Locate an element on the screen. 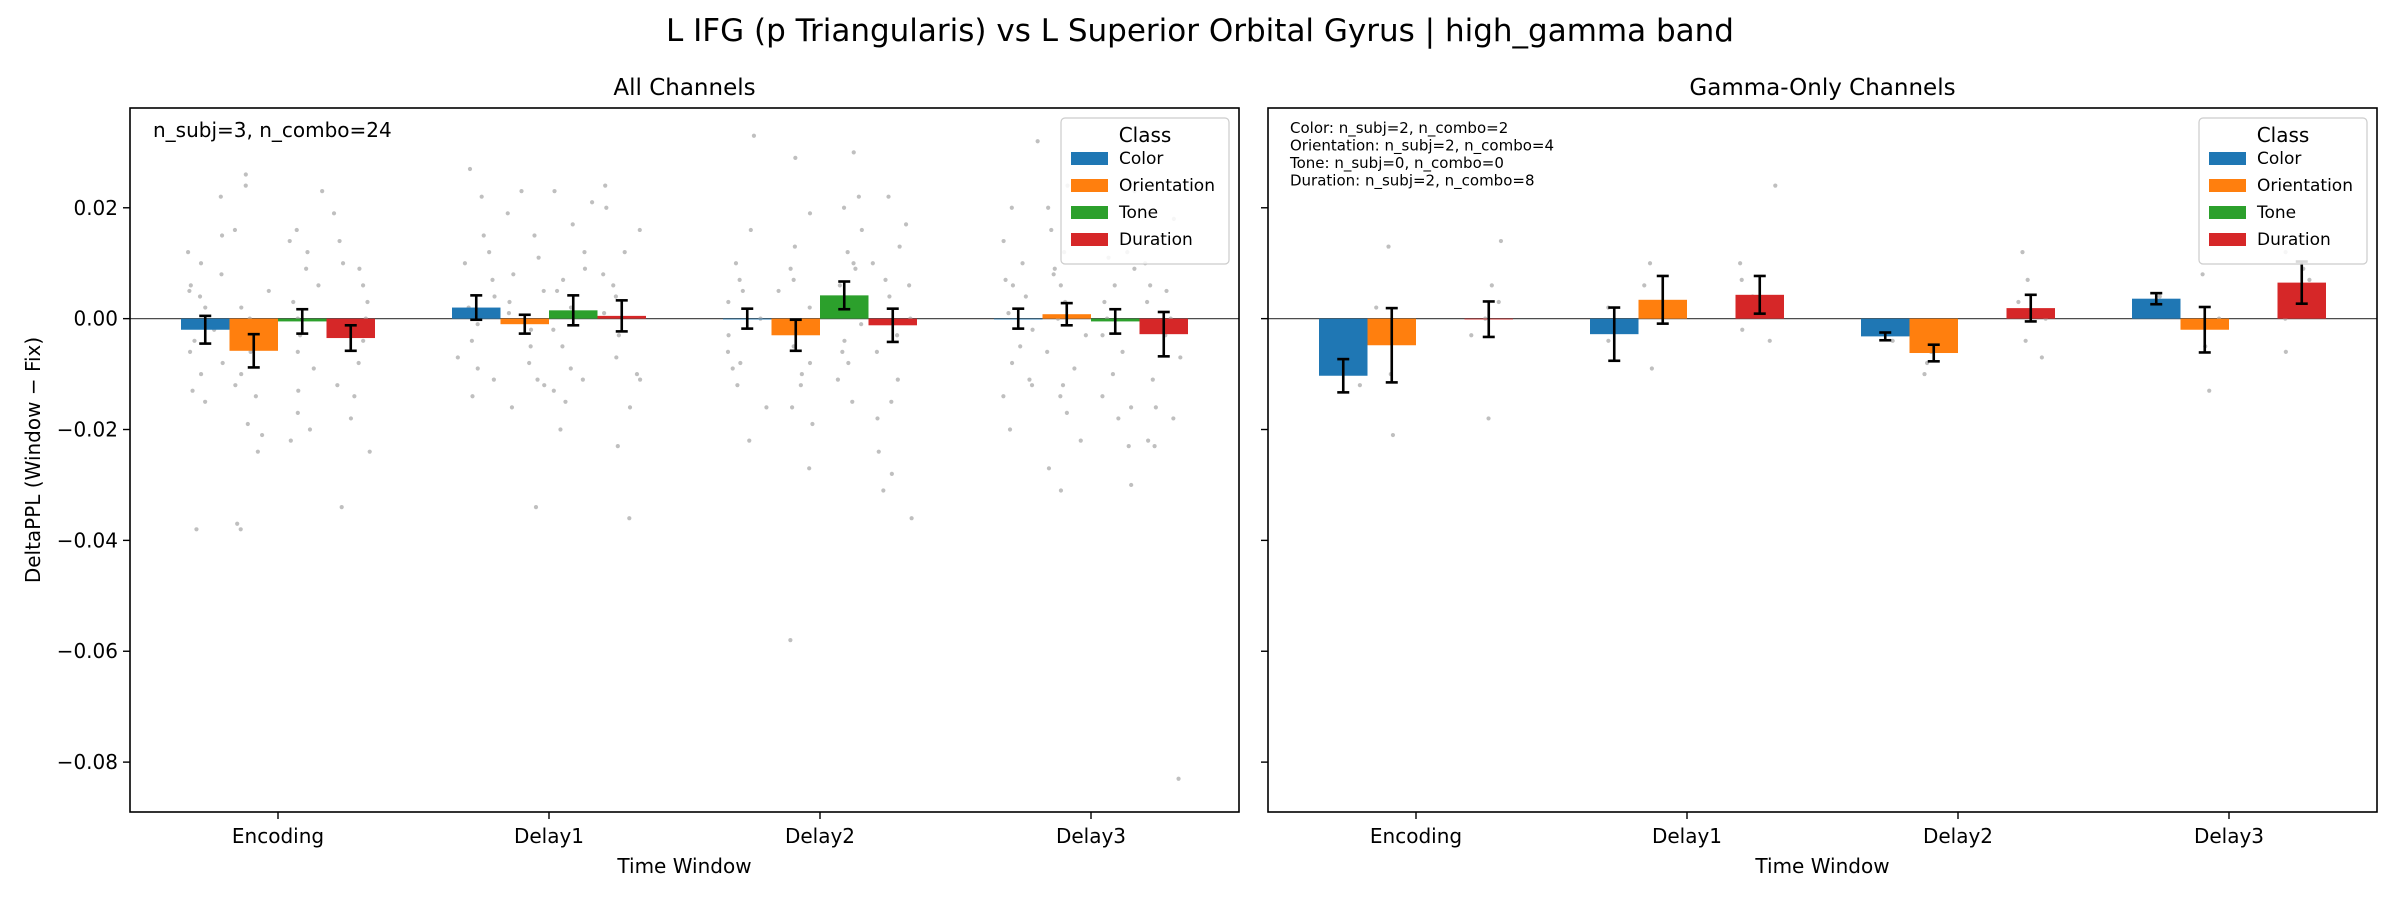 The image size is (2400, 900). x-tick-label: Delay3 is located at coordinates (2229, 836).